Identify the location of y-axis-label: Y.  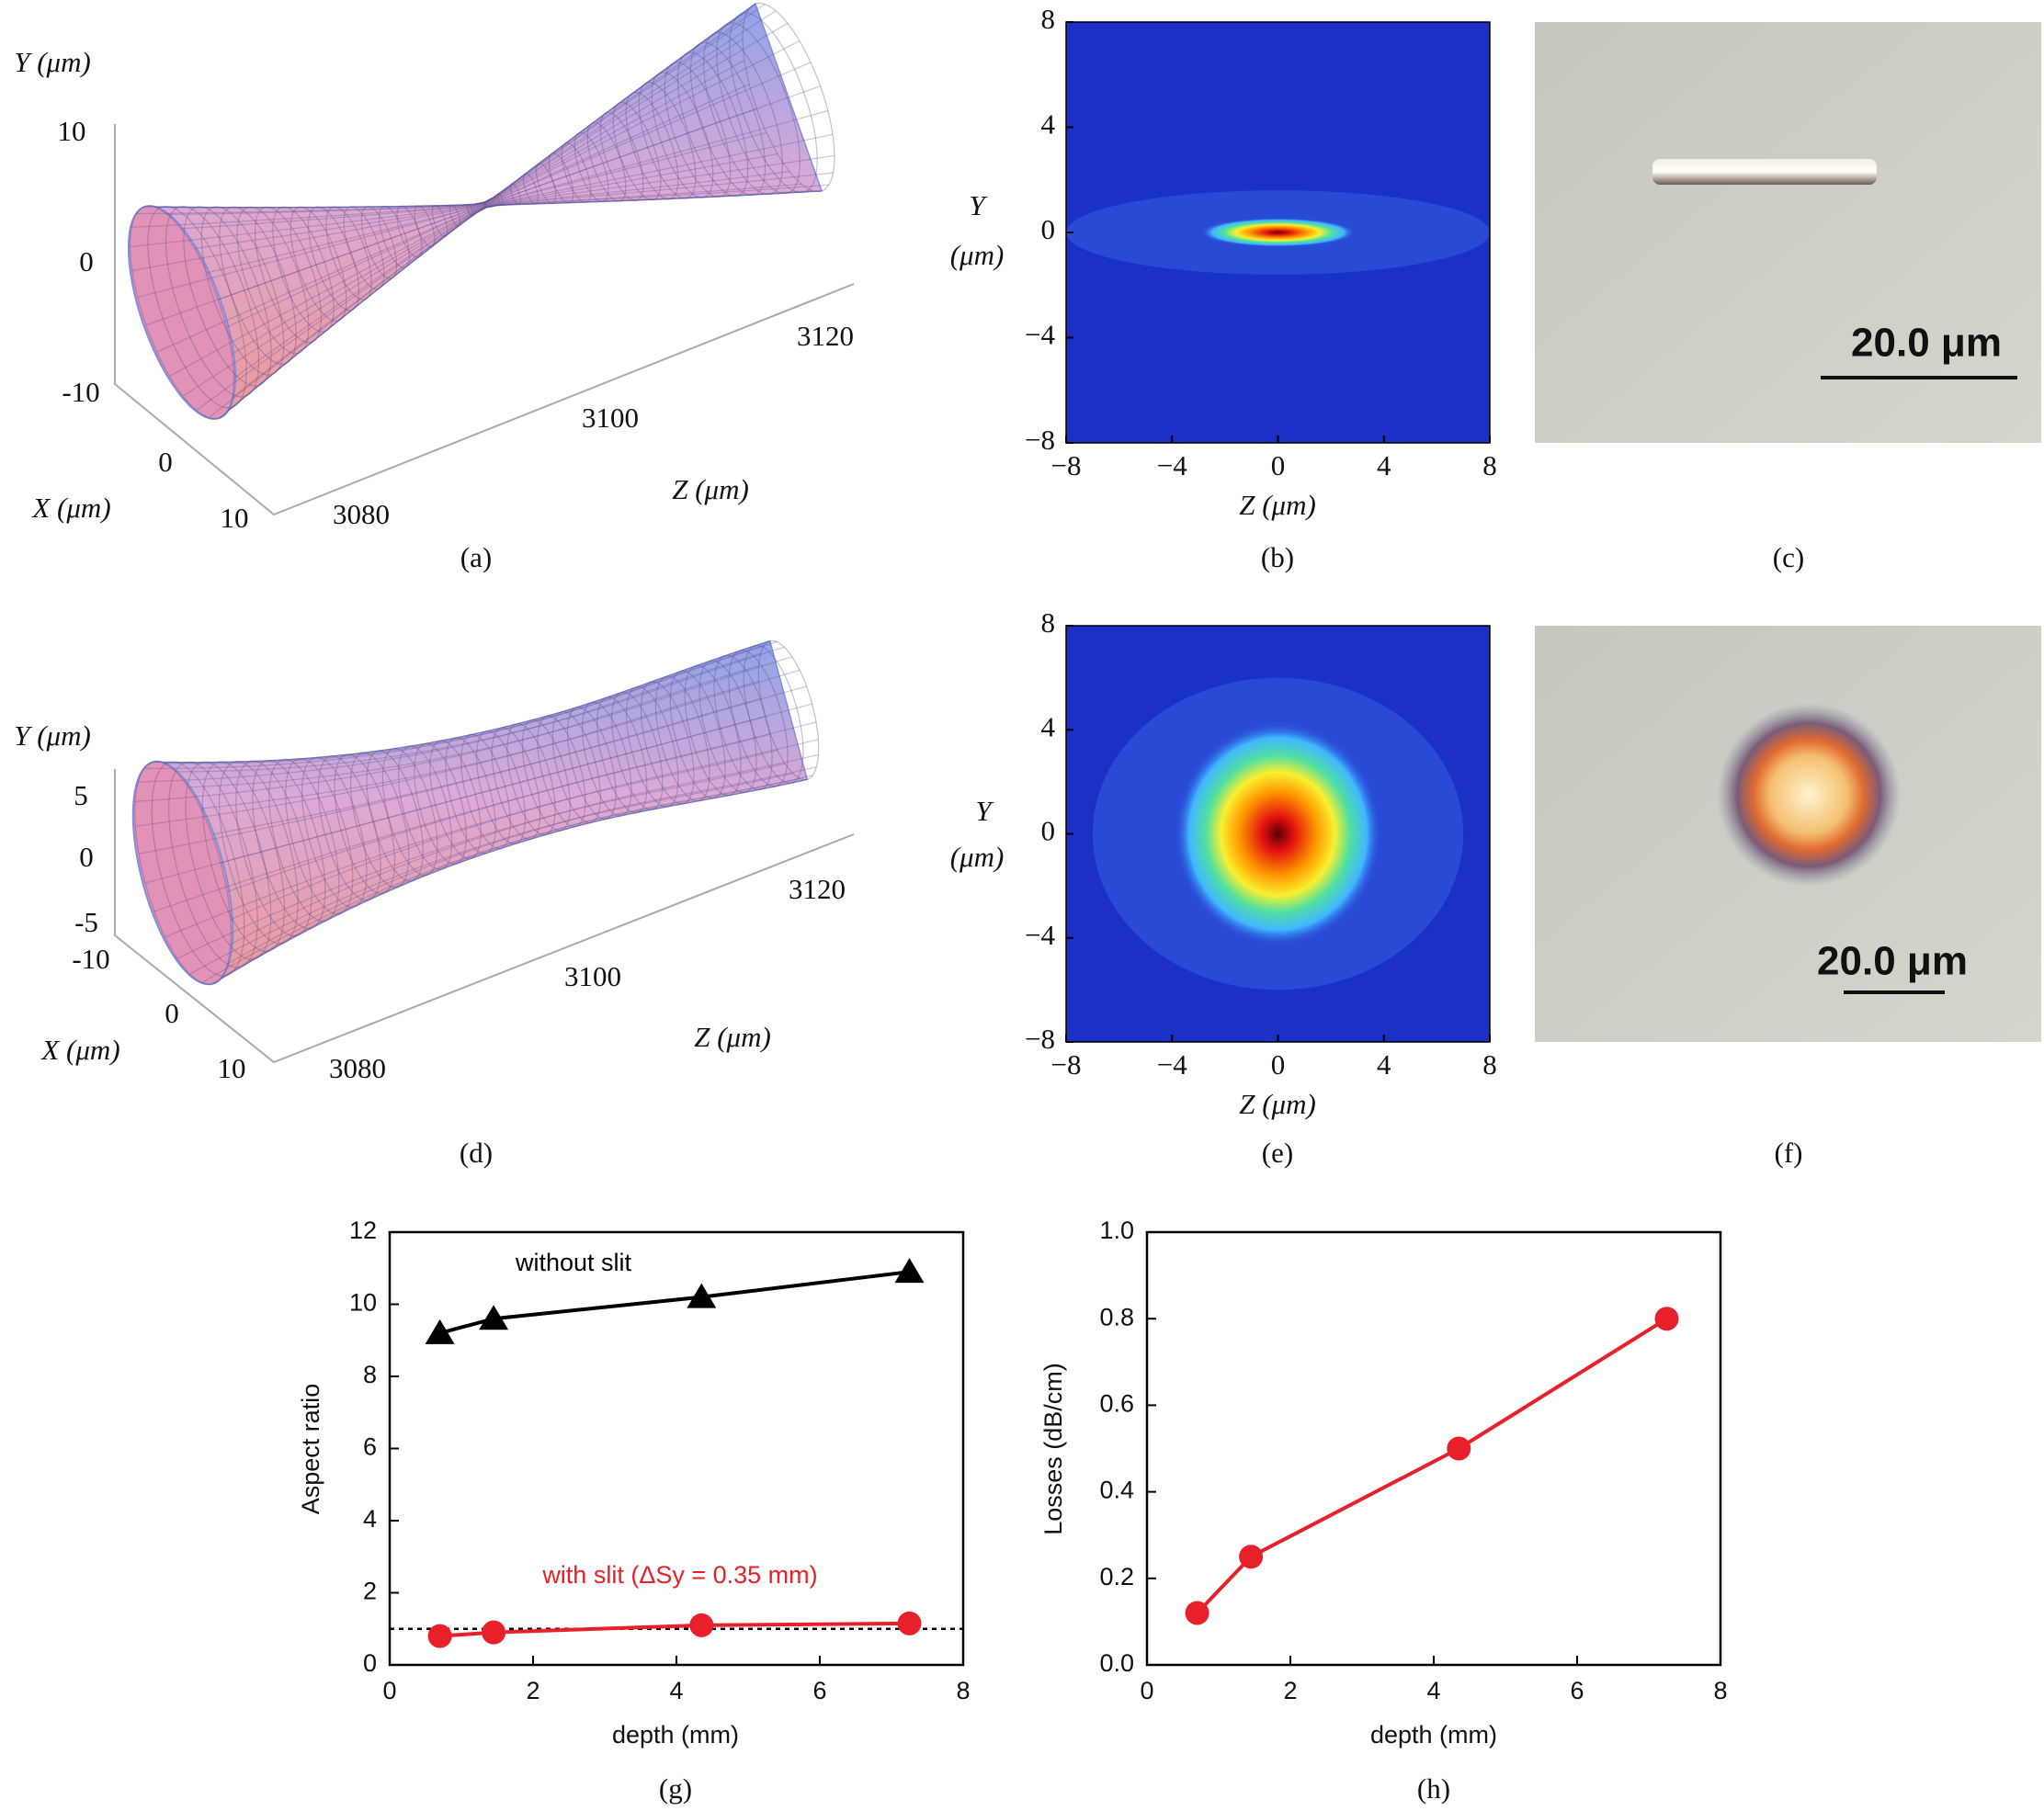
(978, 205).